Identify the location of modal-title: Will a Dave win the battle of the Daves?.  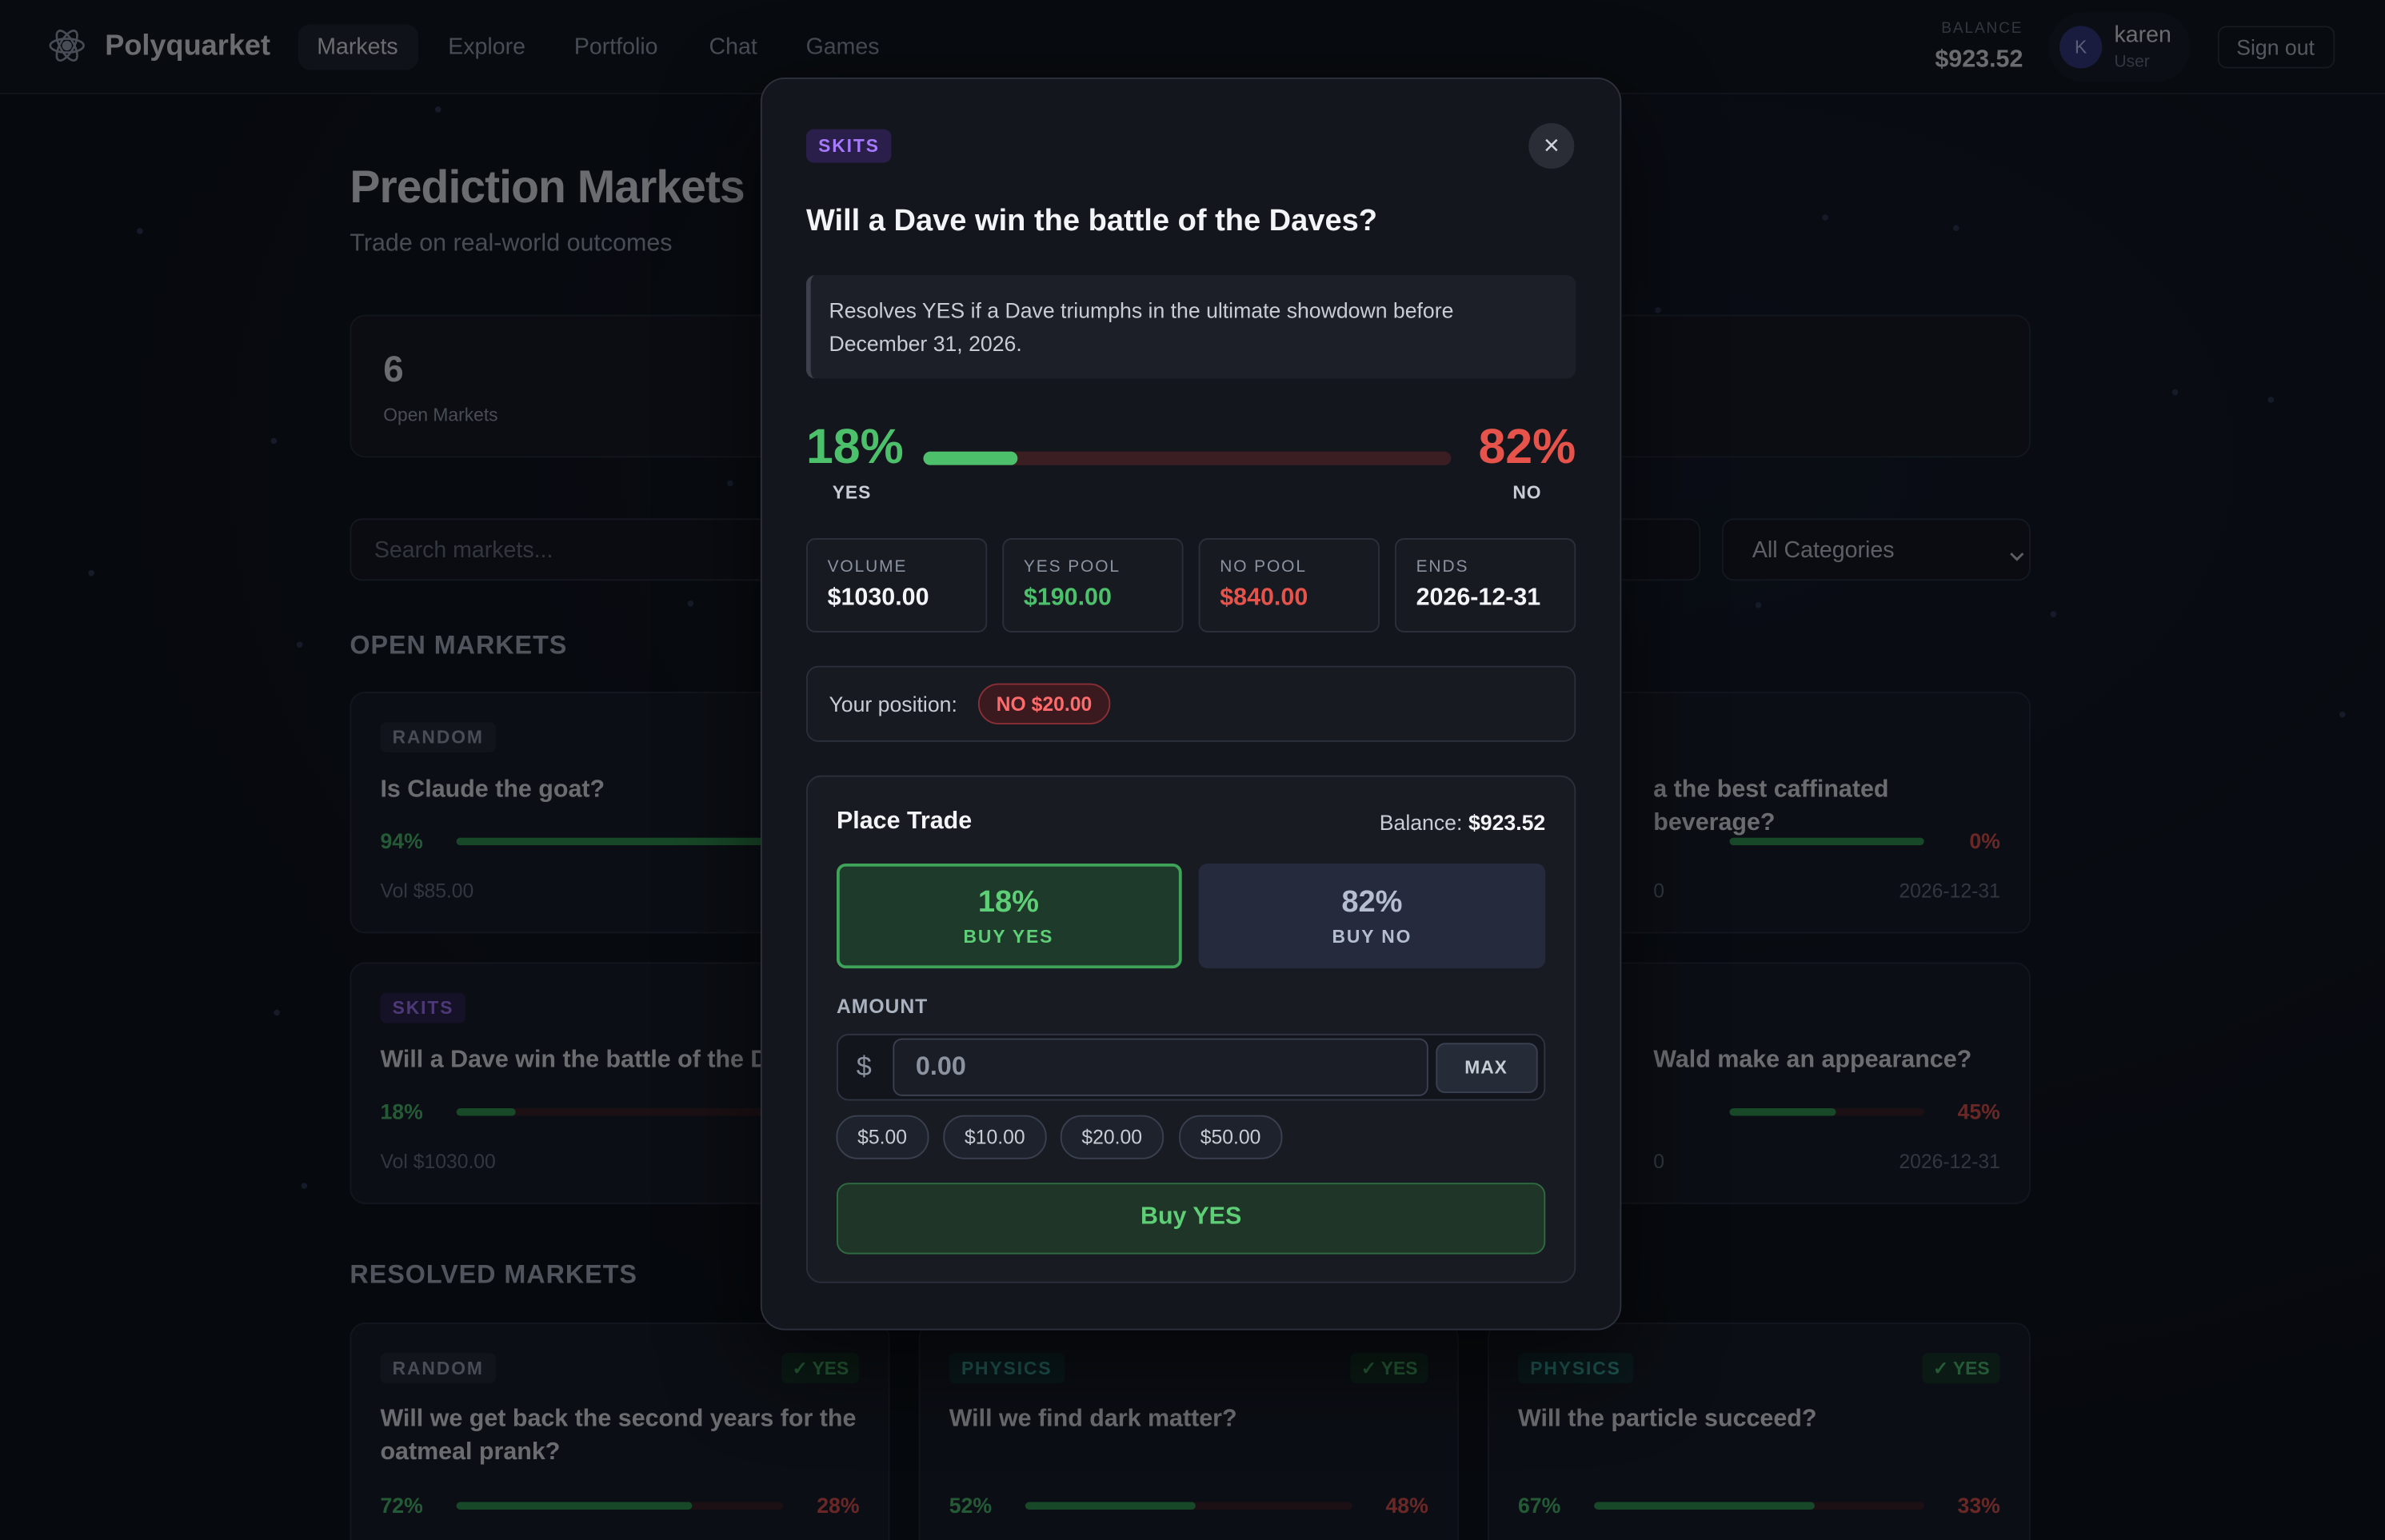
(1091, 221).